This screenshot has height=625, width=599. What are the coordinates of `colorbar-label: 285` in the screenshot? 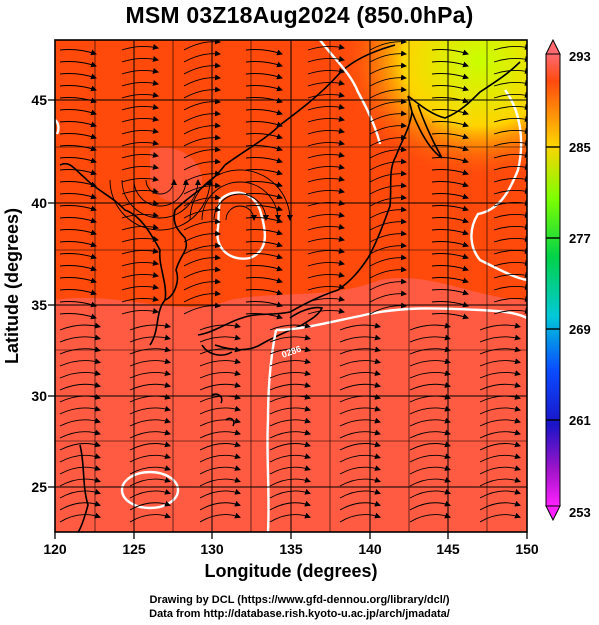 It's located at (580, 147).